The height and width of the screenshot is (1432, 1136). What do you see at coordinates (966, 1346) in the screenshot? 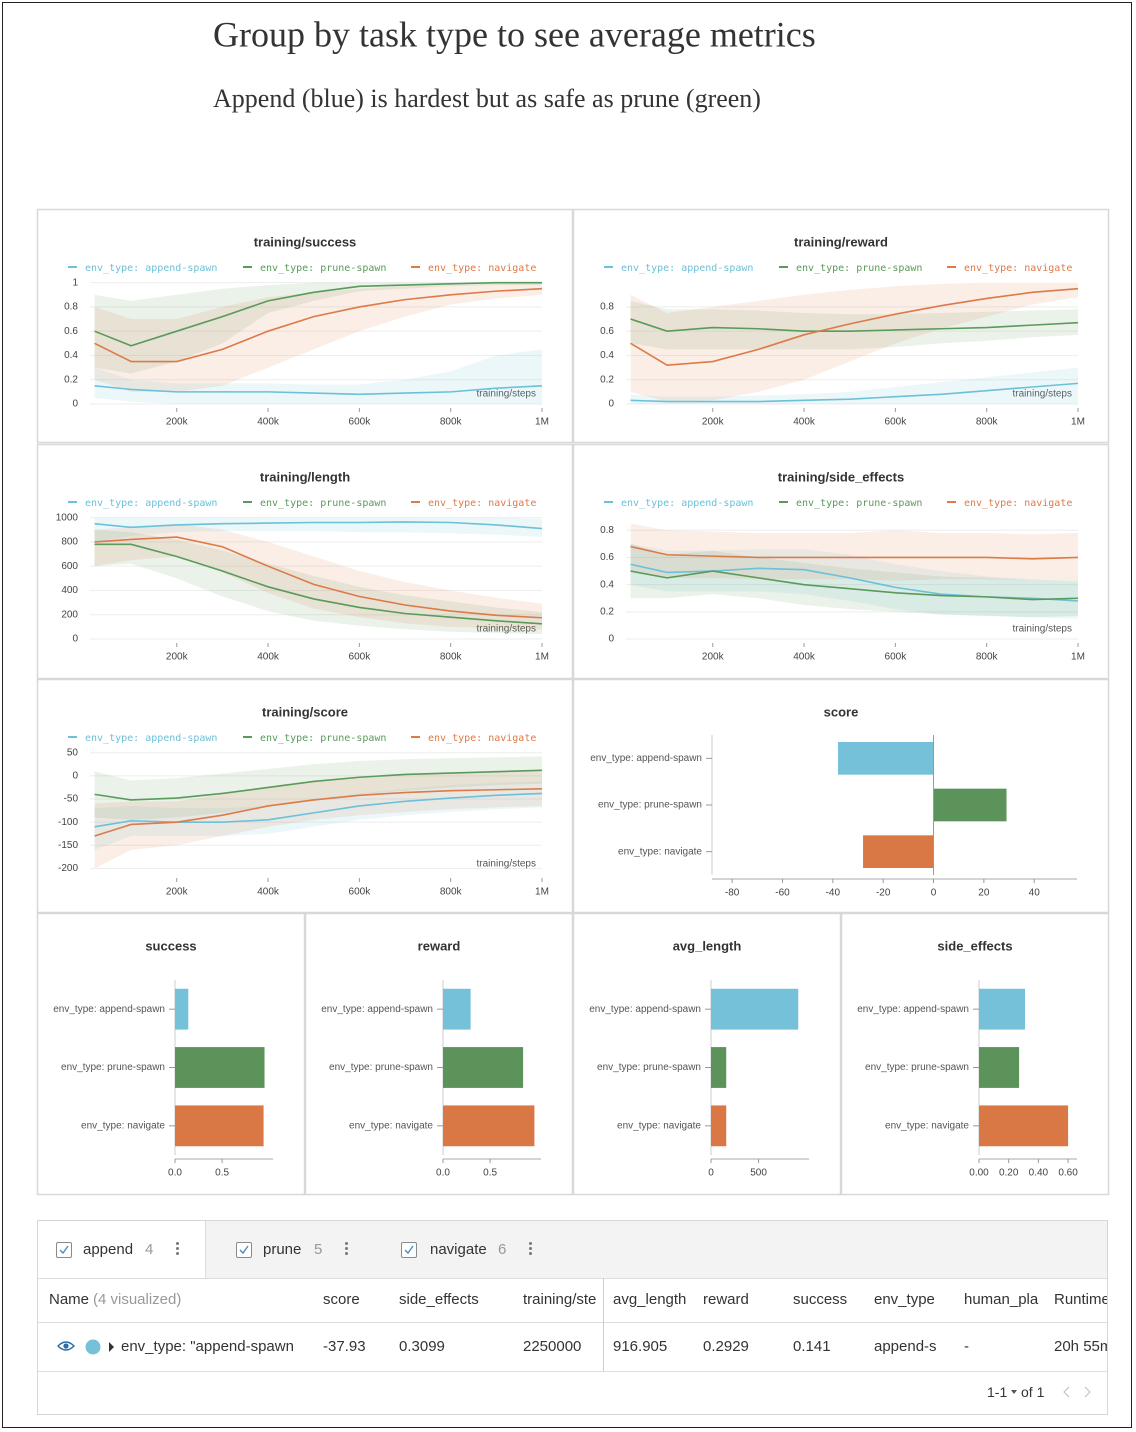
I see `cell: -` at bounding box center [966, 1346].